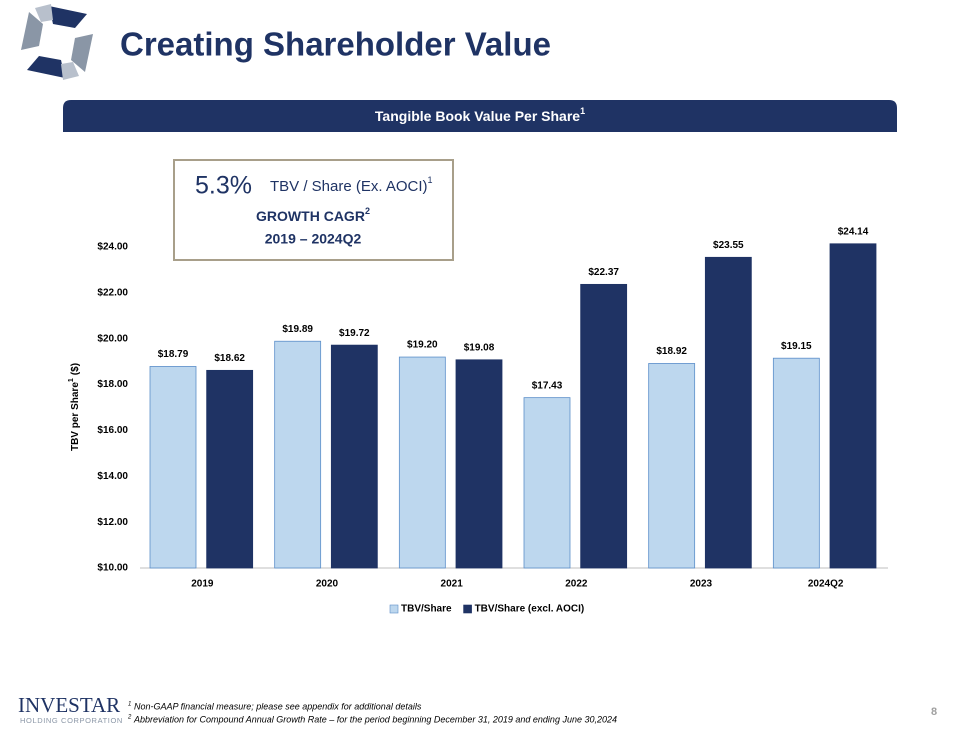 This screenshot has width=960, height=730. I want to click on x-tick-label: 2024Q2, so click(826, 584).